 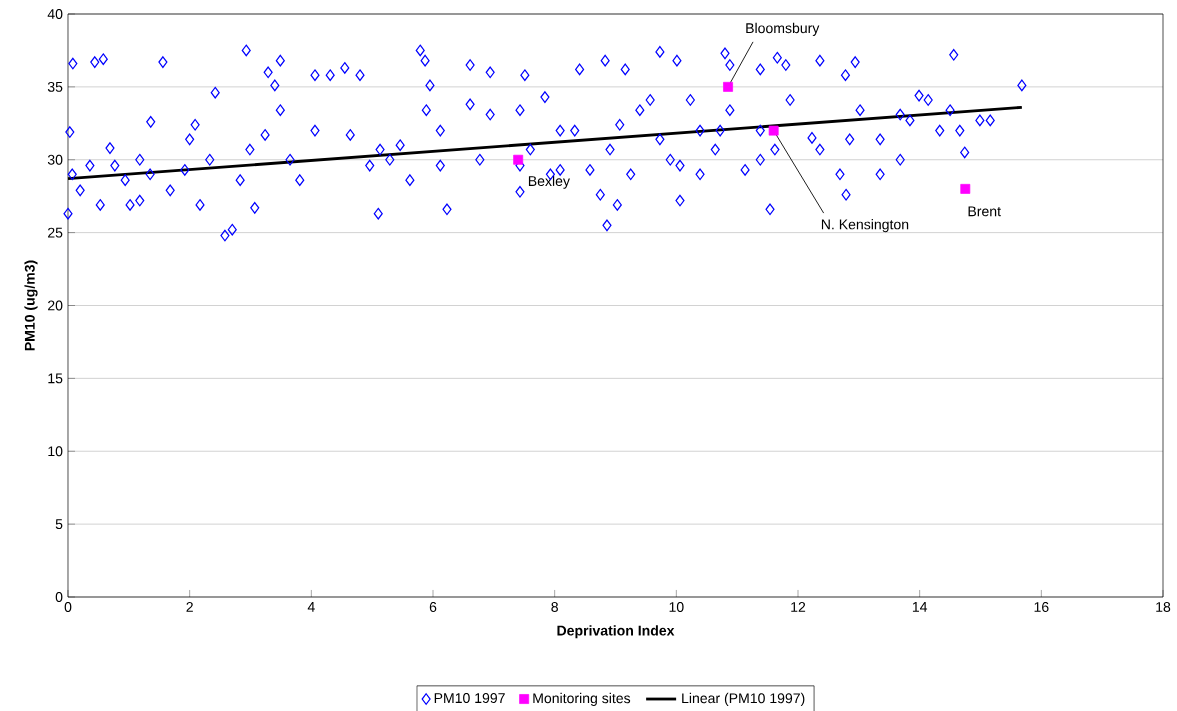 What do you see at coordinates (55, 451) in the screenshot?
I see `y-tick-label: 10` at bounding box center [55, 451].